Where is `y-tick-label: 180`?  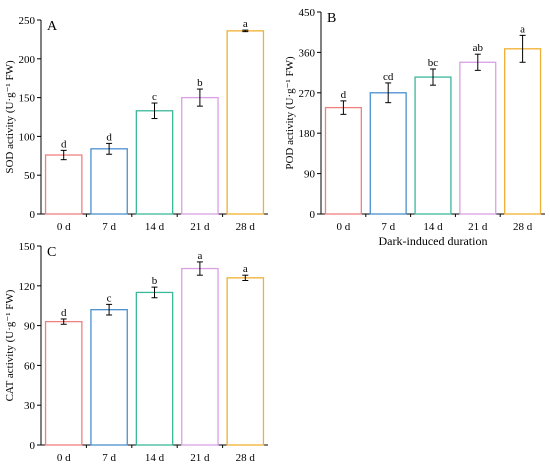
y-tick-label: 180 is located at coordinates (307, 134).